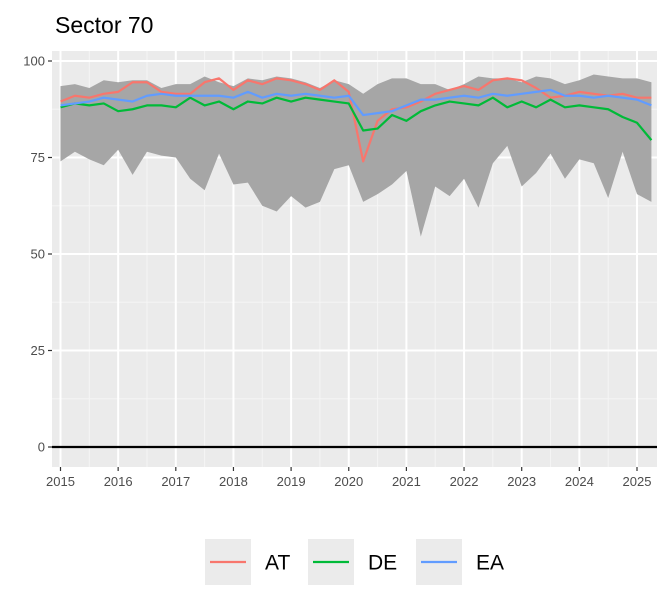  Describe the element at coordinates (354, 562) in the screenshot. I see `legend: AT DE EA` at that location.